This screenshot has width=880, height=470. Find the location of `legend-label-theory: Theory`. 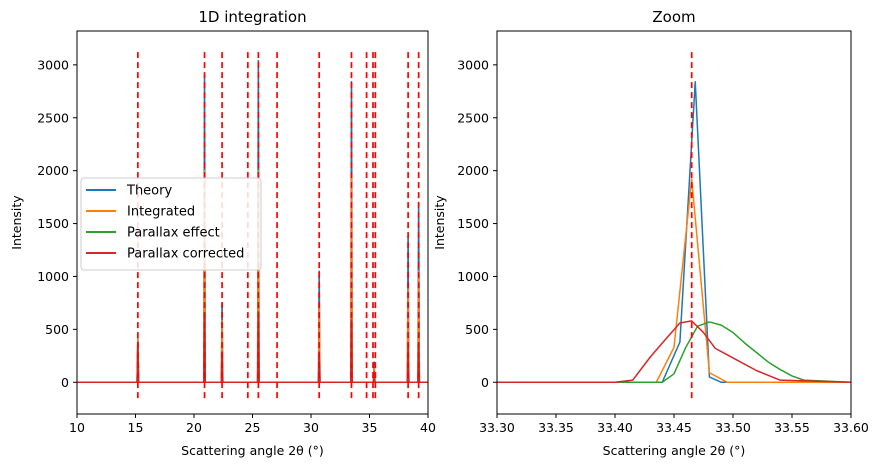

legend-label-theory: Theory is located at coordinates (149, 191).